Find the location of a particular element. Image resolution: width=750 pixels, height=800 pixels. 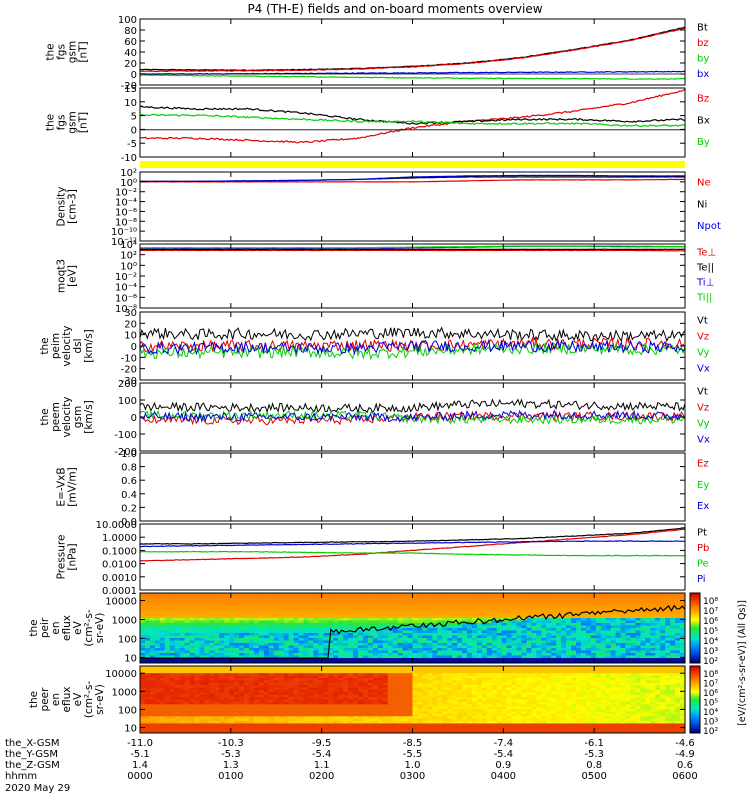

ylabel-line: the is located at coordinates (45, 345).